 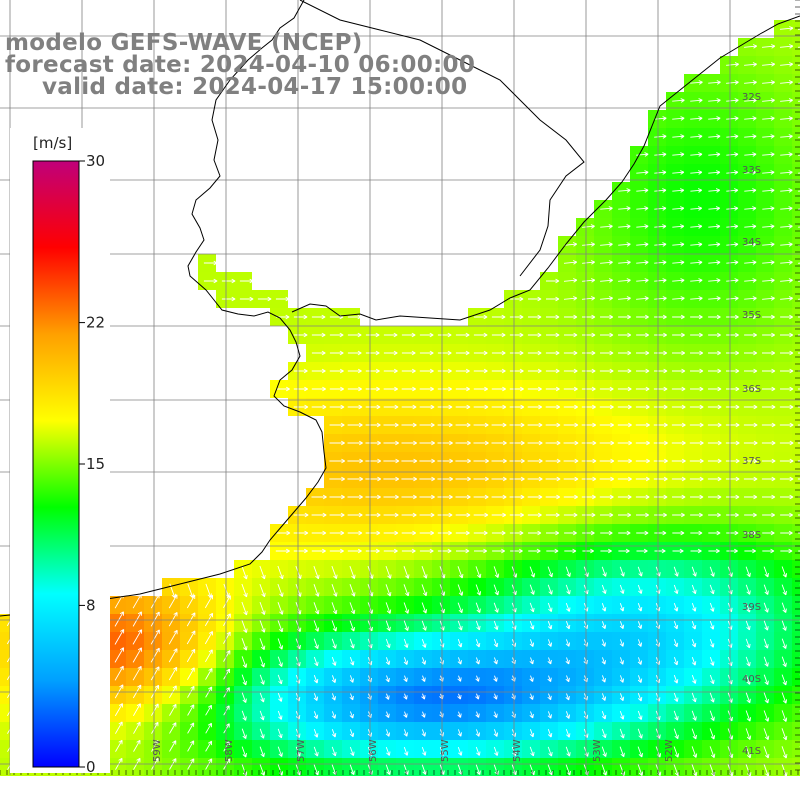 I want to click on colorbar-tick-label: 8, so click(x=91, y=605).